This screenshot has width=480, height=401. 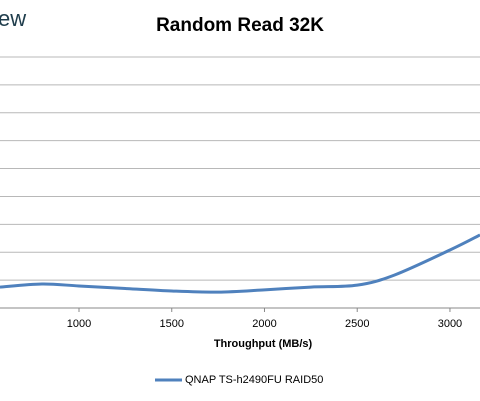 I want to click on chart-title: Random Read 32K, so click(x=240, y=25).